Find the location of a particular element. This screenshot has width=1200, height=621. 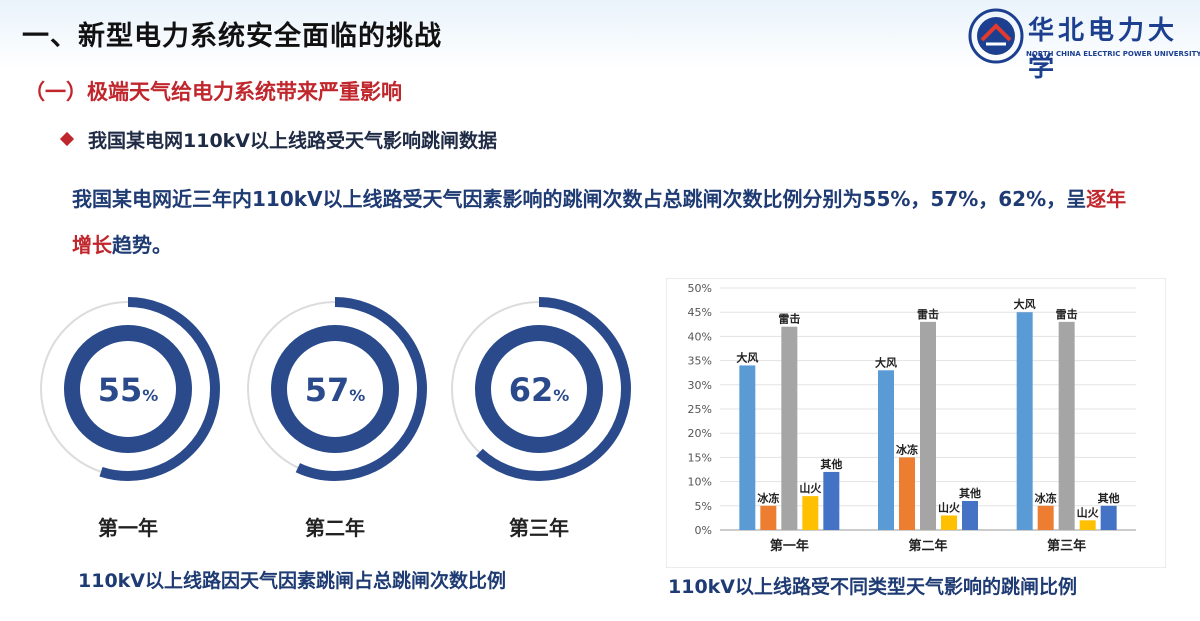

y-tick-label: 50% is located at coordinates (700, 288).